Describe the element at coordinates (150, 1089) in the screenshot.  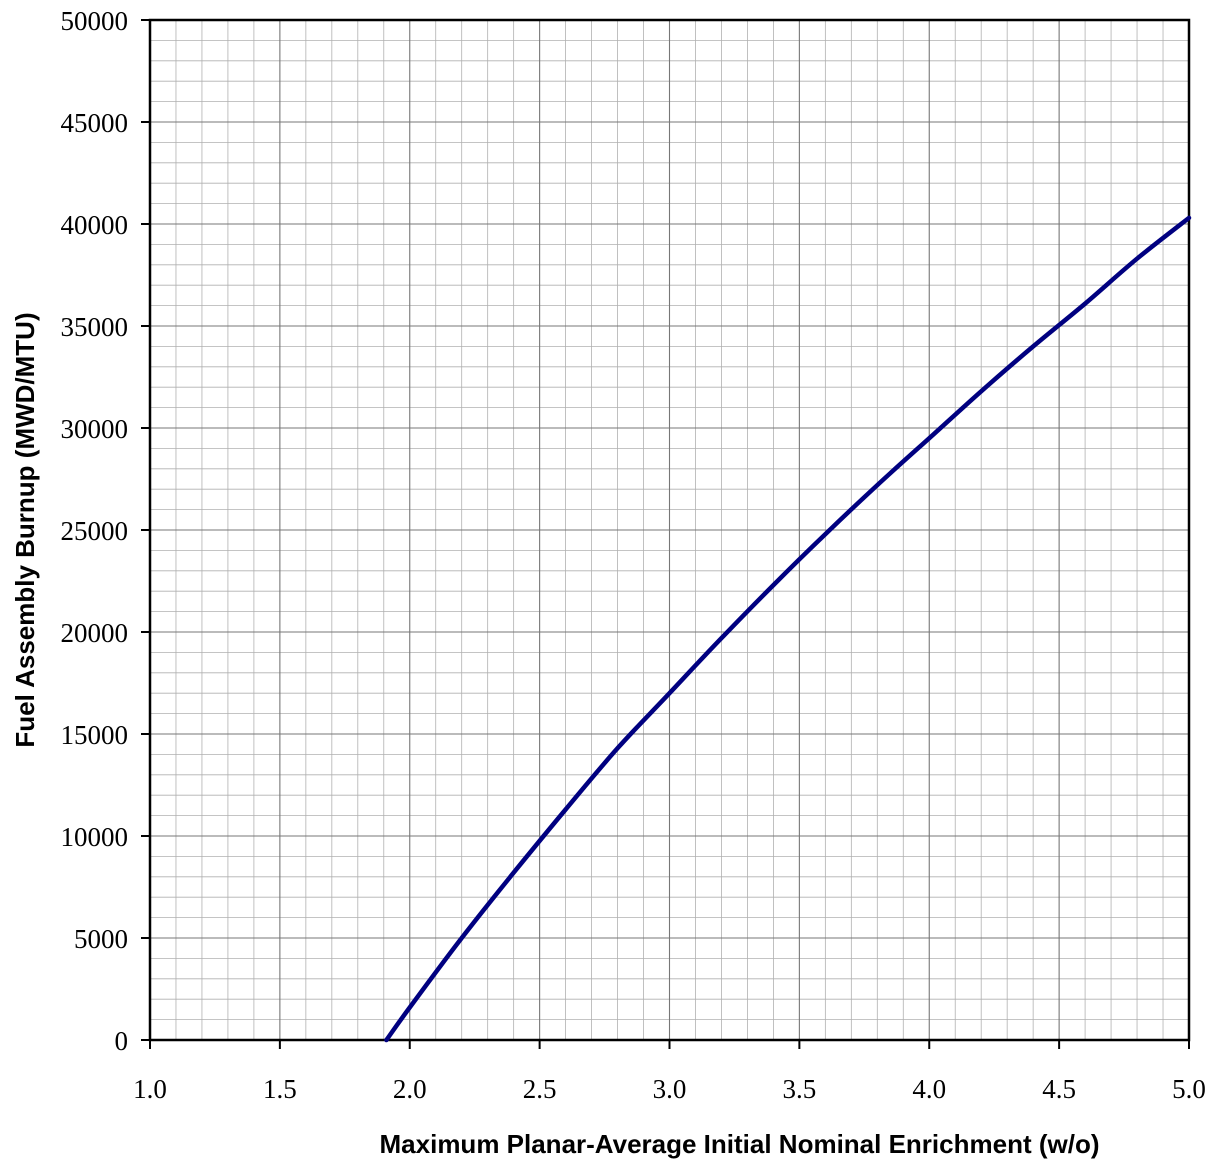
I see `x-tick-label: 1.0` at that location.